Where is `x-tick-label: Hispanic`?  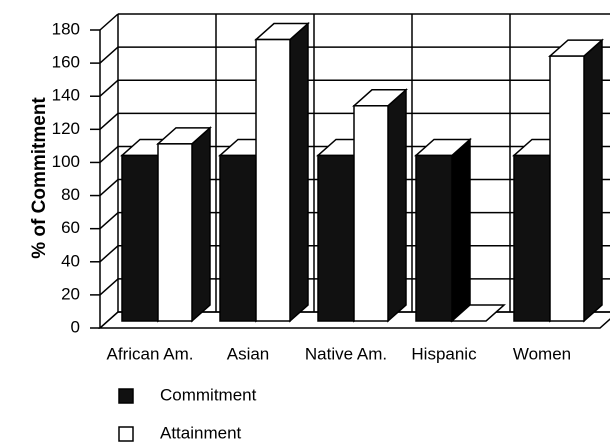
x-tick-label: Hispanic is located at coordinates (444, 353).